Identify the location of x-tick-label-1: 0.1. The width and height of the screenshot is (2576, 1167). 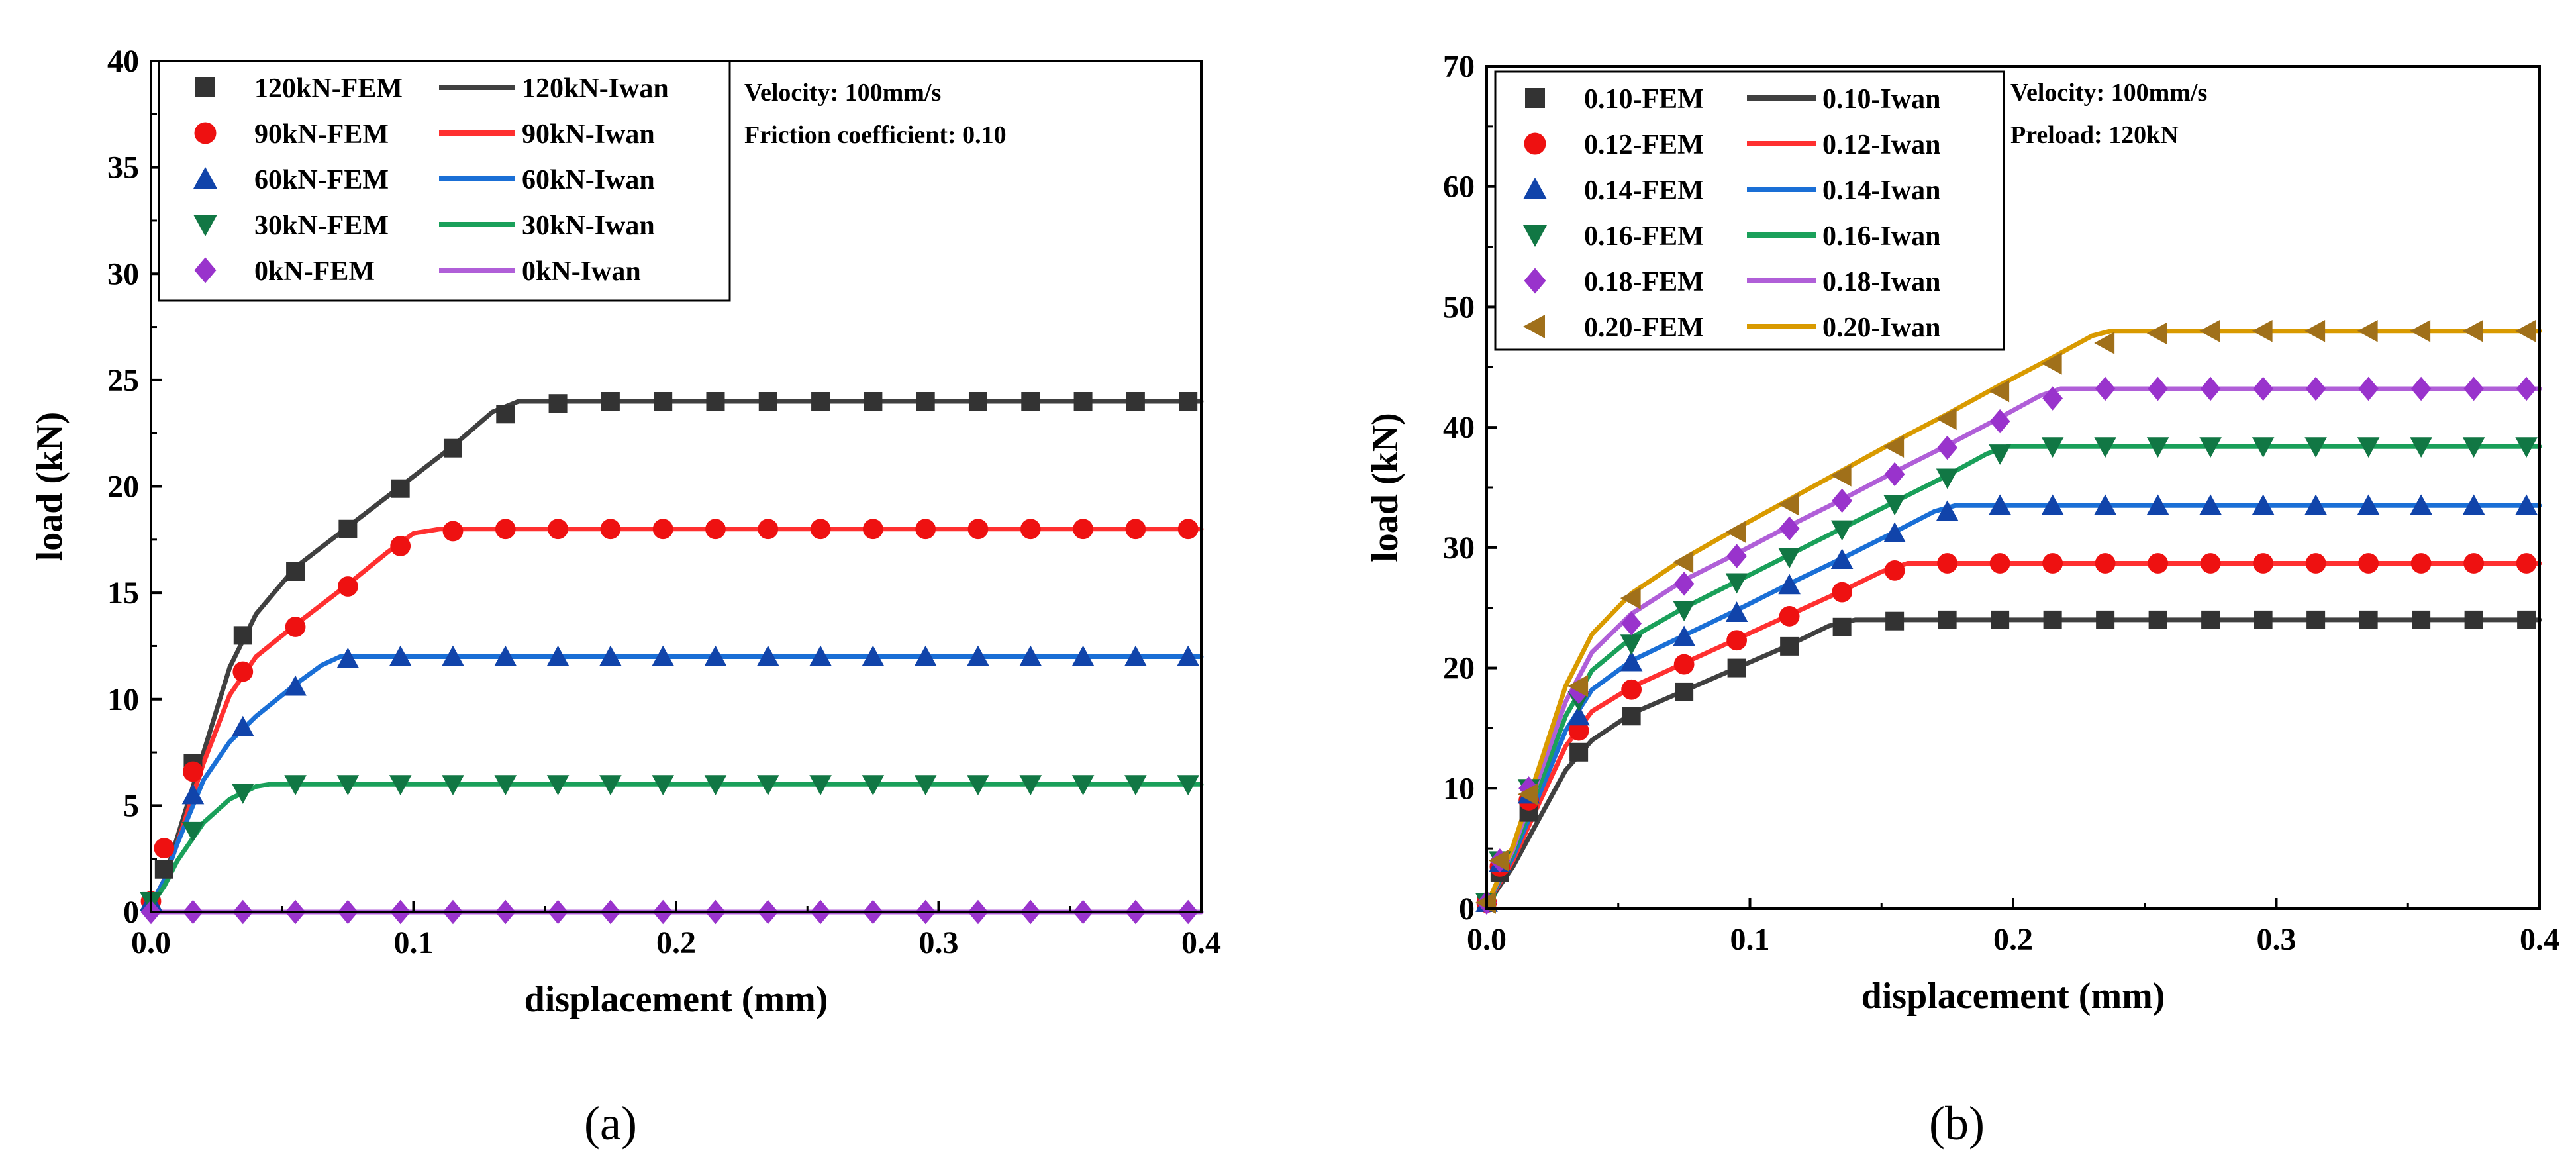
(414, 942).